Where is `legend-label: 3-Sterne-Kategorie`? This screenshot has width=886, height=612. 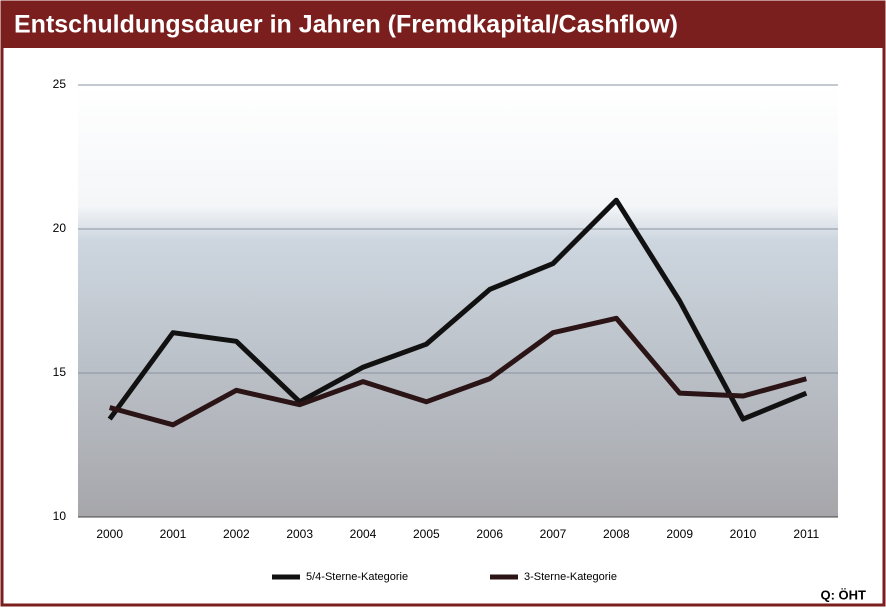 legend-label: 3-Sterne-Kategorie is located at coordinates (570, 577).